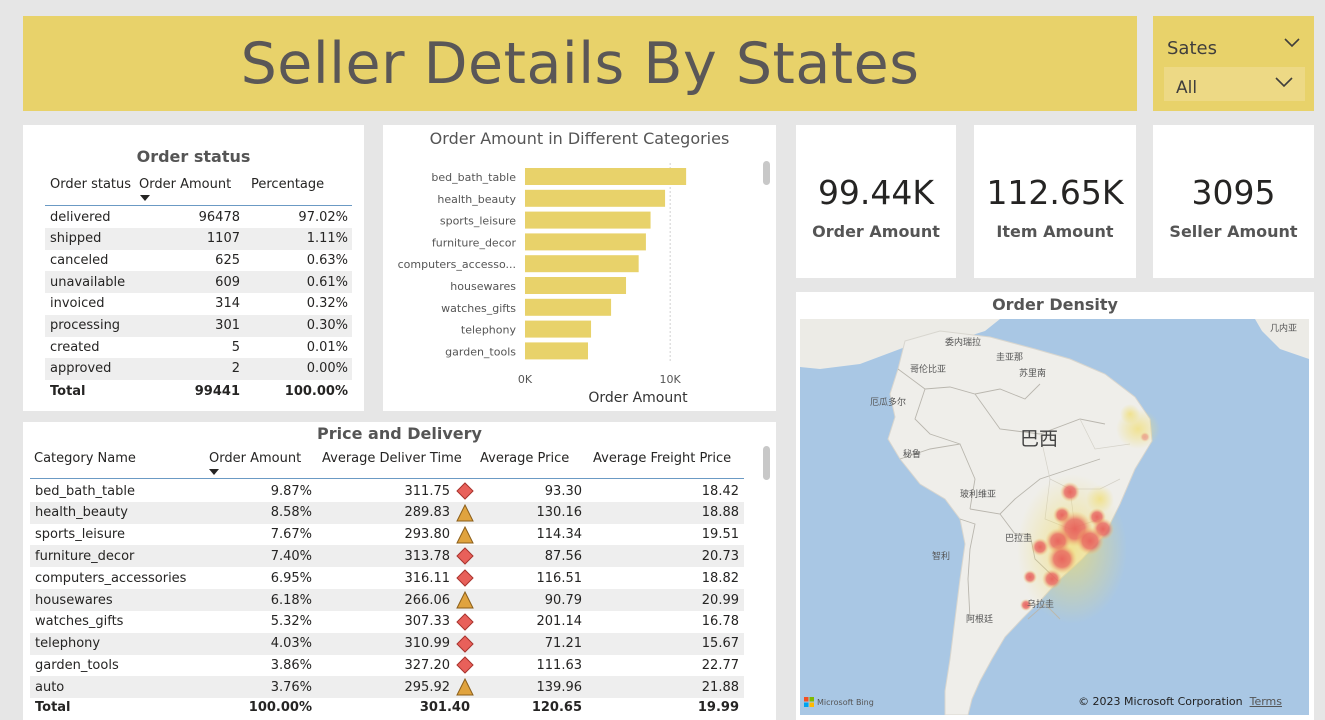  Describe the element at coordinates (720, 687) in the screenshot. I see `freight-price-cell: 21.88` at that location.